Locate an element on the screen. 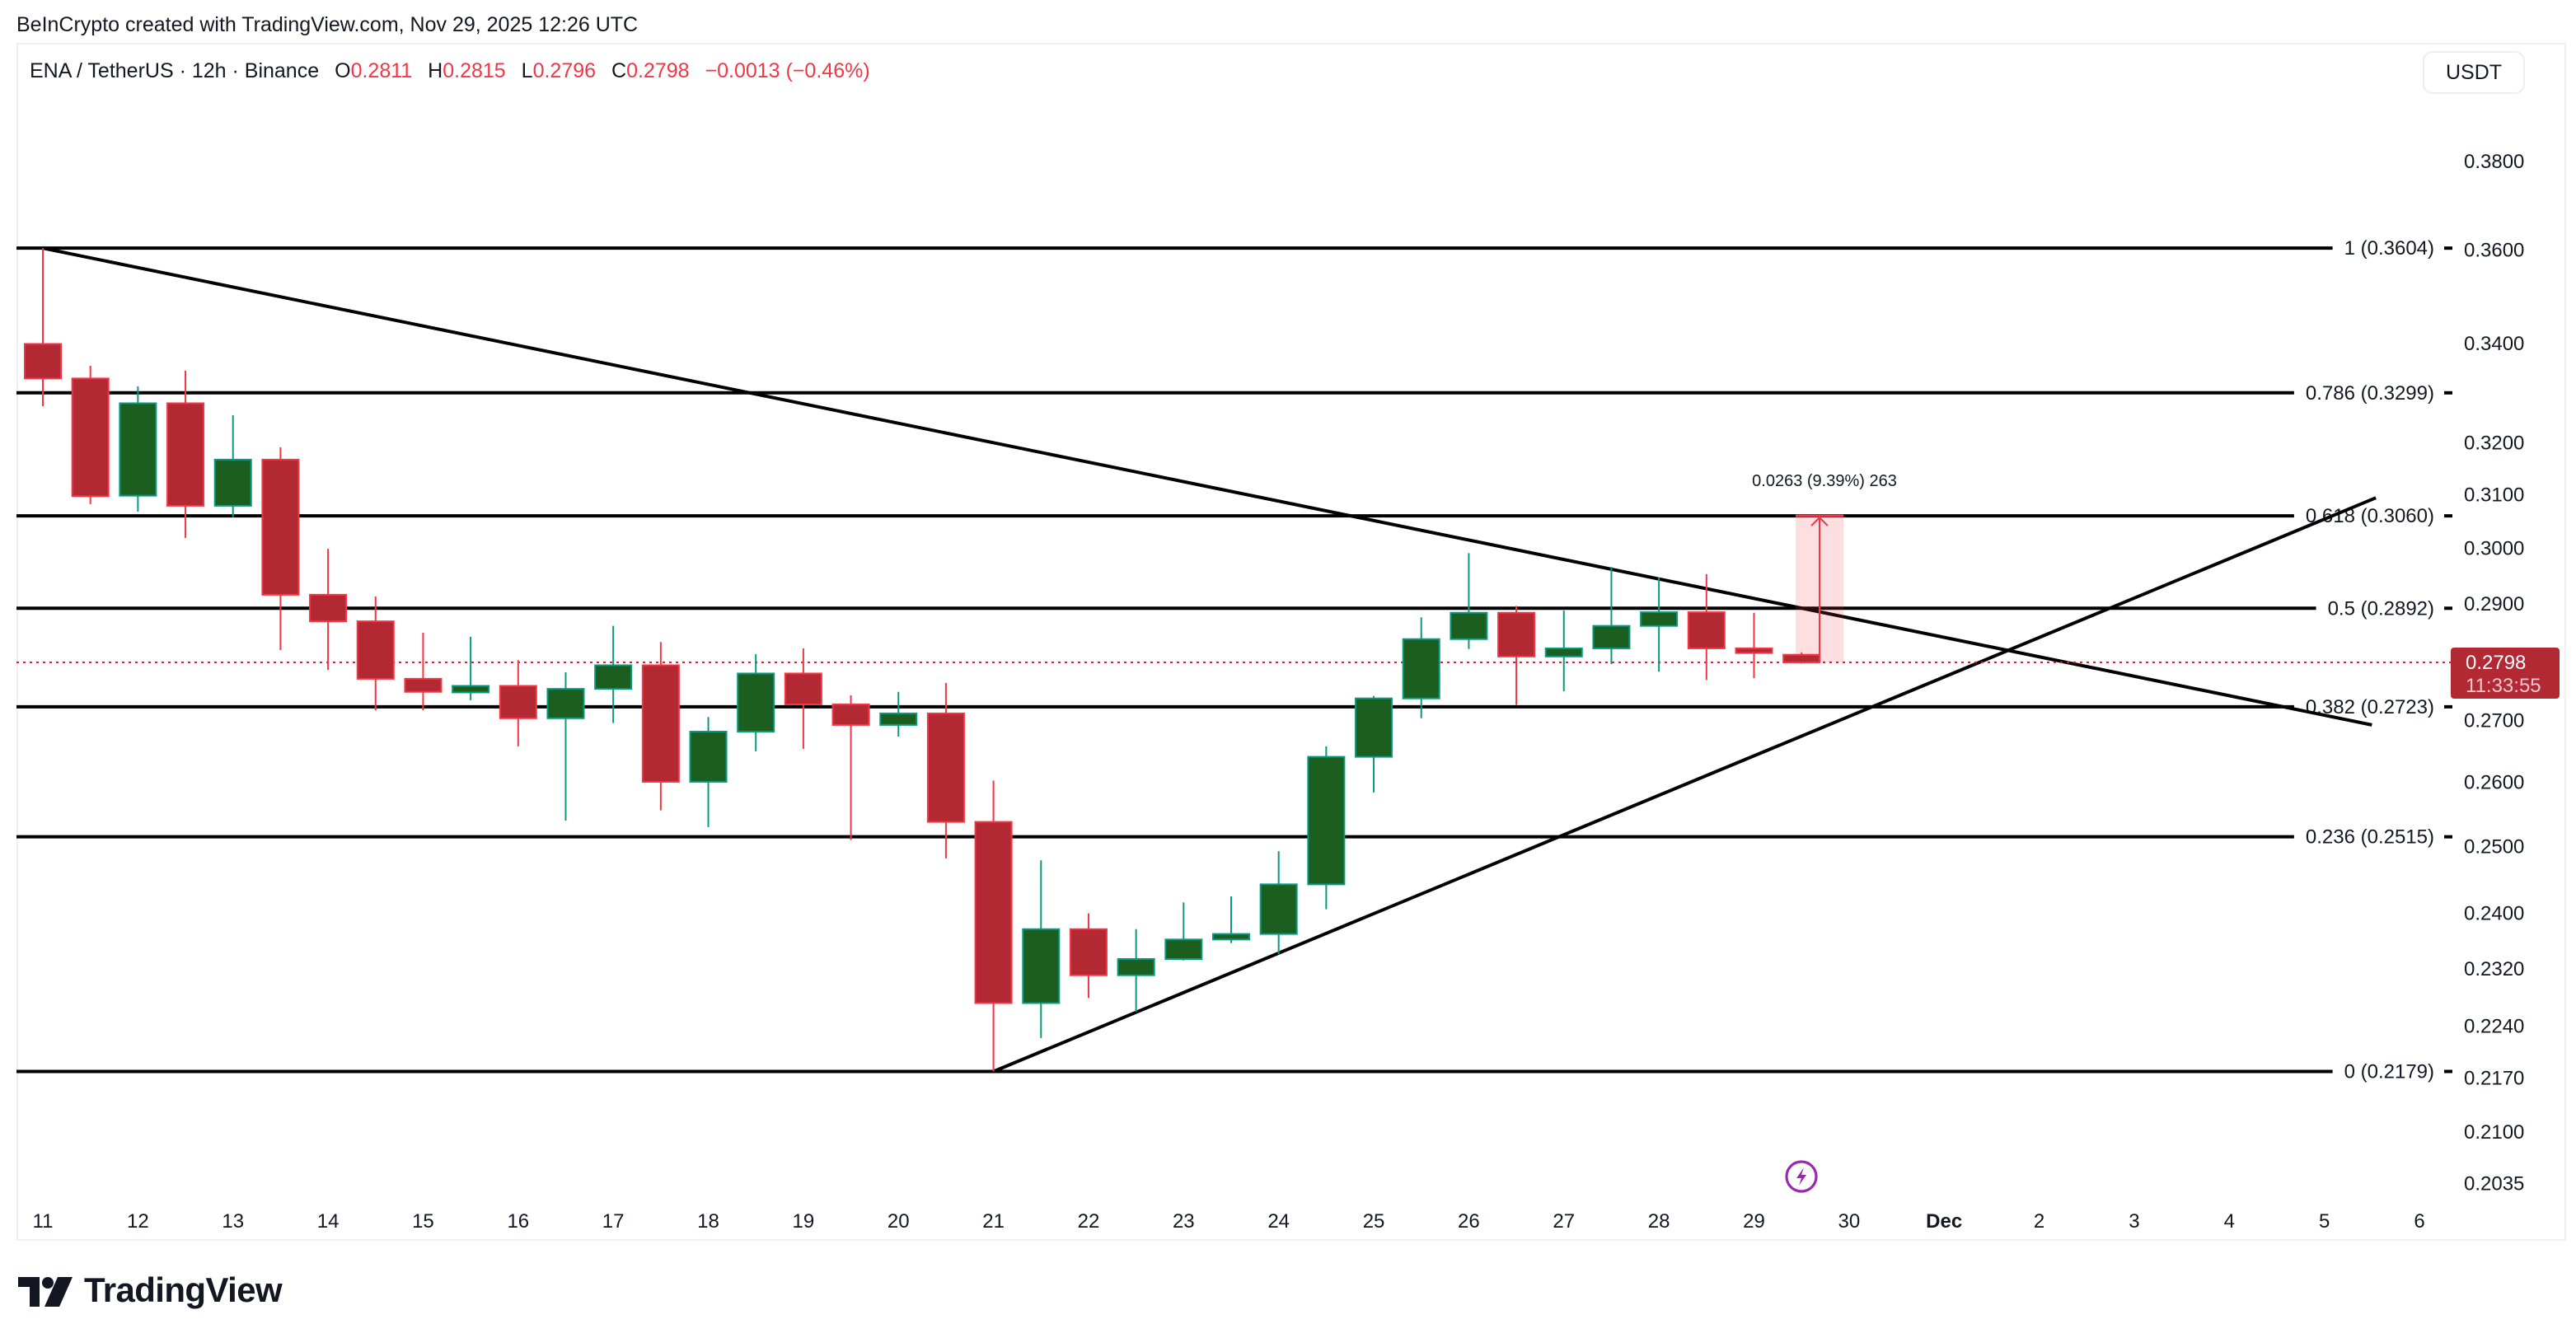  time-tick-label: 16 is located at coordinates (518, 1221).